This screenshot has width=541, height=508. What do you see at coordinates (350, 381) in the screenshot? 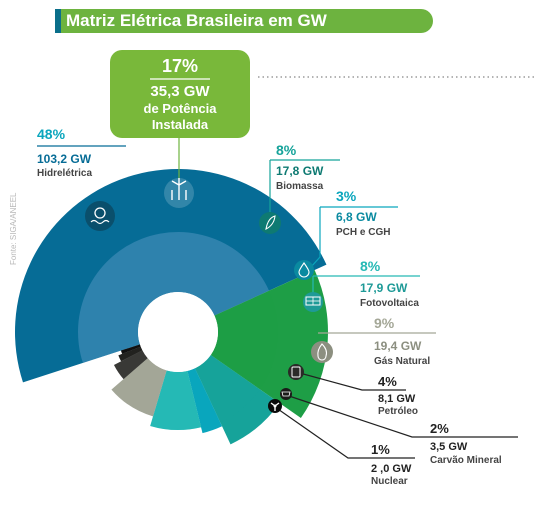
I see `leader-petroleo` at bounding box center [350, 381].